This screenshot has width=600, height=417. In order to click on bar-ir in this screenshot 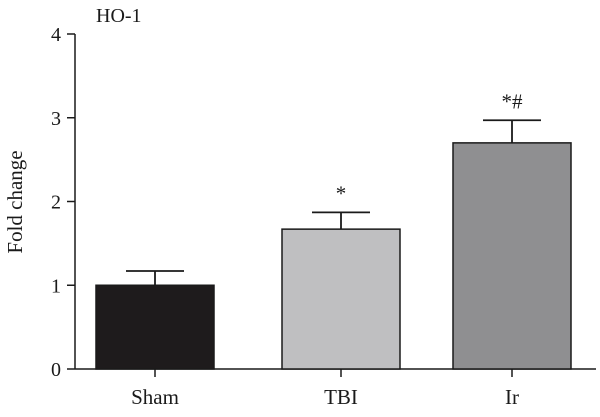, I will do `click(512, 256)`.